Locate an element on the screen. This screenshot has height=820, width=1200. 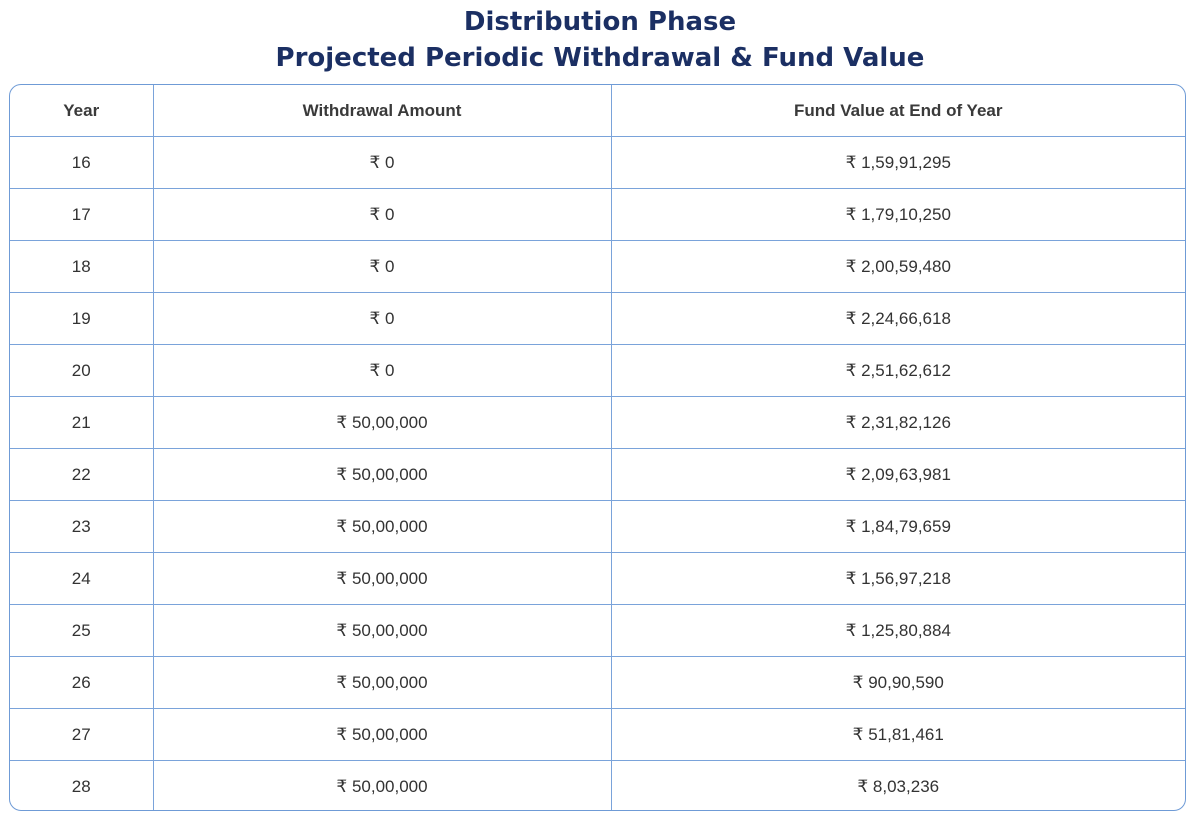
table-row: 18 ₹ 0 ₹ 2,00,59,480 is located at coordinates (597, 266).